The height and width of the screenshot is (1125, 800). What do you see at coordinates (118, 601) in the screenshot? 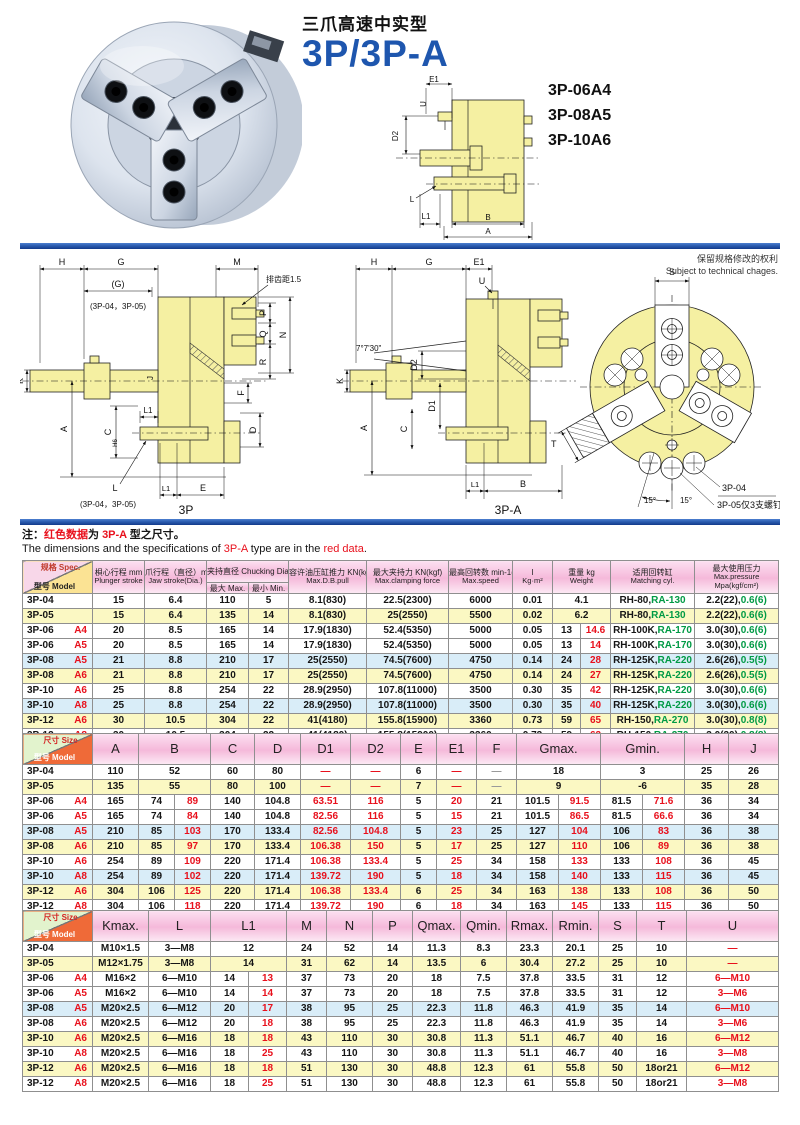
I see `data-cell: 15` at bounding box center [118, 601].